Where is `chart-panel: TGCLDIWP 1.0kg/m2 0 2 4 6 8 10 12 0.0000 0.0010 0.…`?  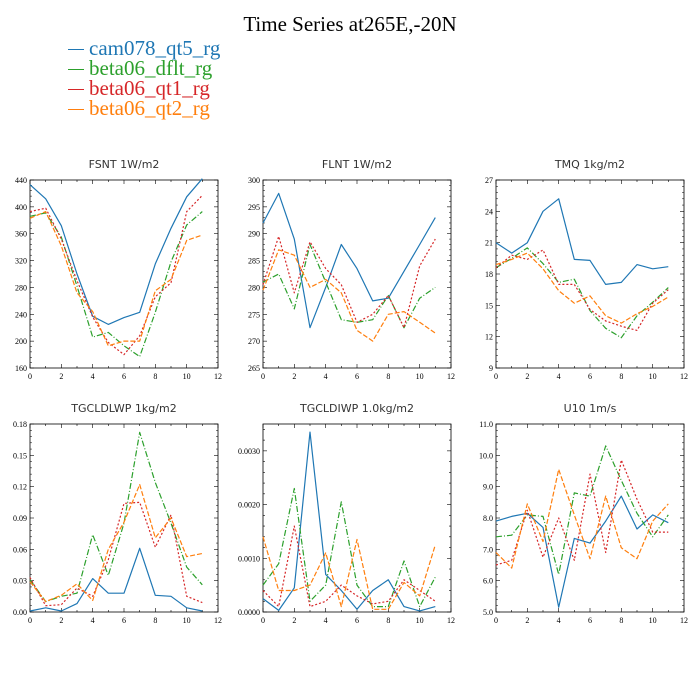 chart-panel: TGCLDIWP 1.0kg/m2 0 2 4 6 8 10 12 0.0000 0.0010 0.… is located at coordinates (346, 513).